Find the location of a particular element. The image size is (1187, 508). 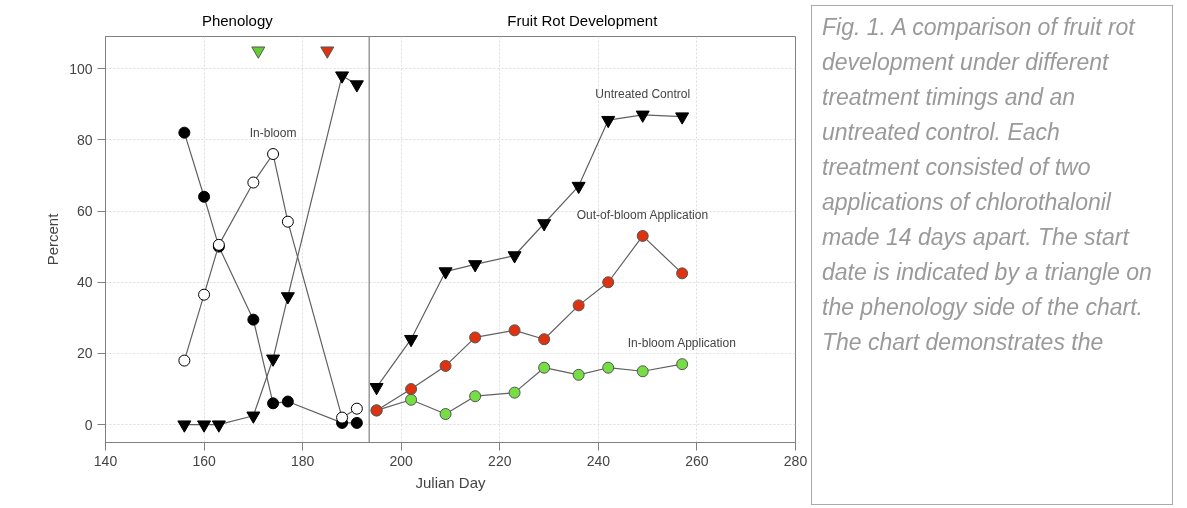

y-tick-label: 20 is located at coordinates (84, 353).